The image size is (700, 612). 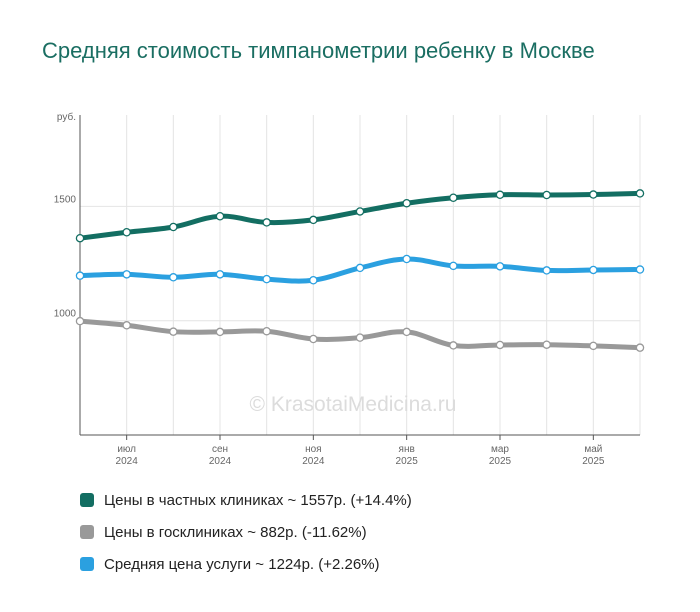 I want to click on legend-item: Цены в госклиниках ~ 882р. (-11.62%), so click(x=246, y=532).